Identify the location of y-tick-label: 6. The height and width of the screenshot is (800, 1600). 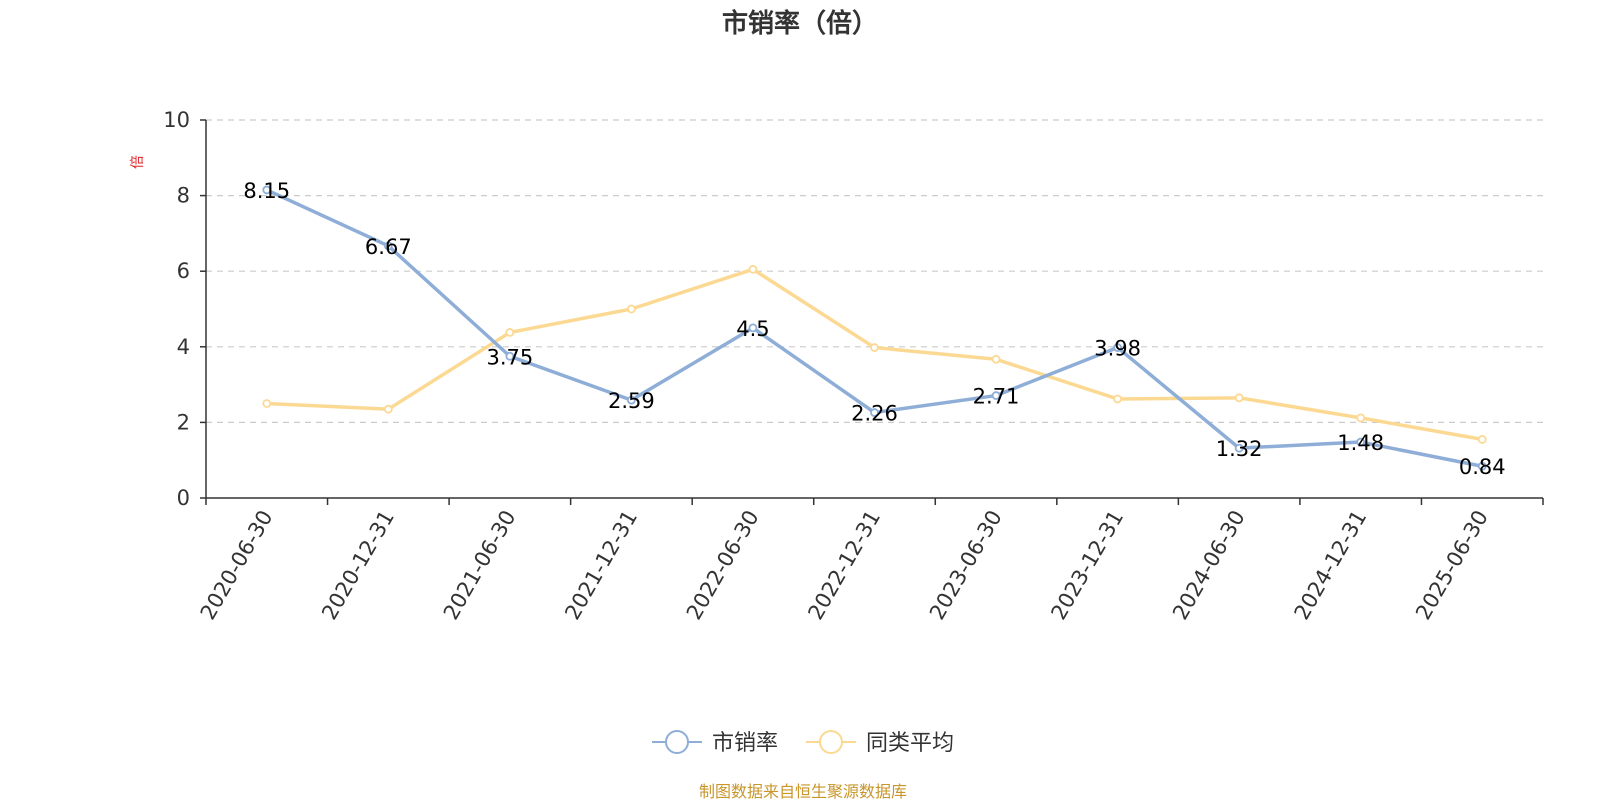
(183, 271).